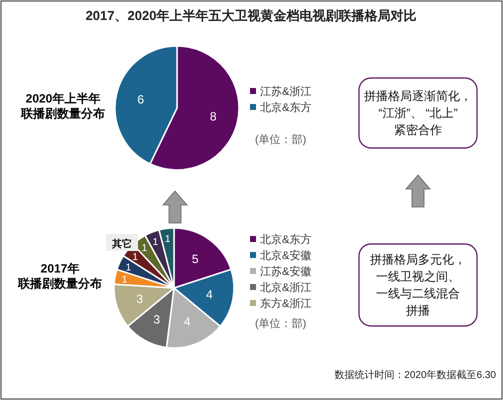 The width and height of the screenshot is (503, 400). Describe the element at coordinates (140, 99) in the screenshot. I see `data-label: 6` at that location.